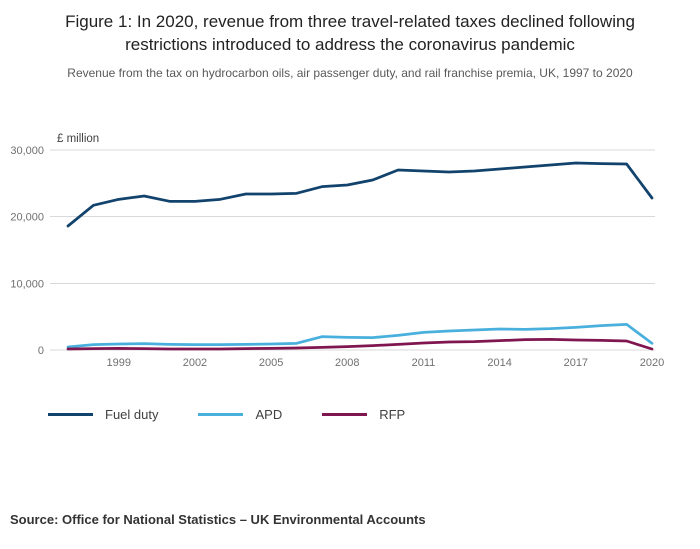  I want to click on legend-item-apd: APD, so click(240, 414).